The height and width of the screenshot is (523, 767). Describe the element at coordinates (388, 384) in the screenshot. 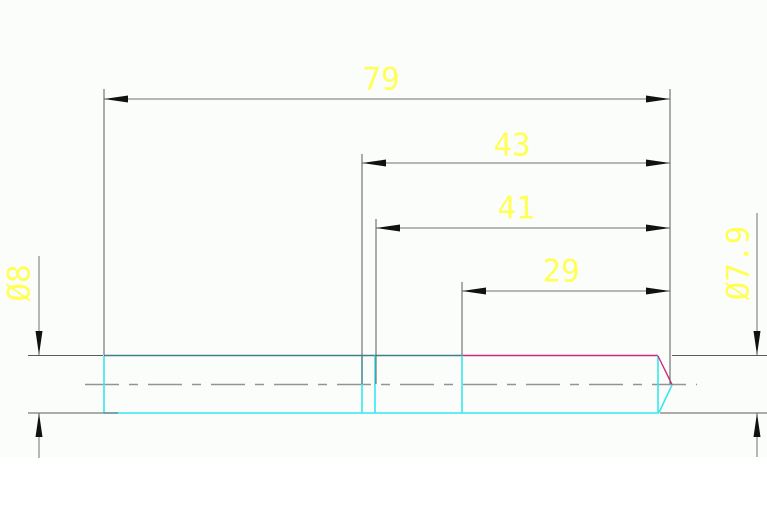

I see `part-outline` at that location.